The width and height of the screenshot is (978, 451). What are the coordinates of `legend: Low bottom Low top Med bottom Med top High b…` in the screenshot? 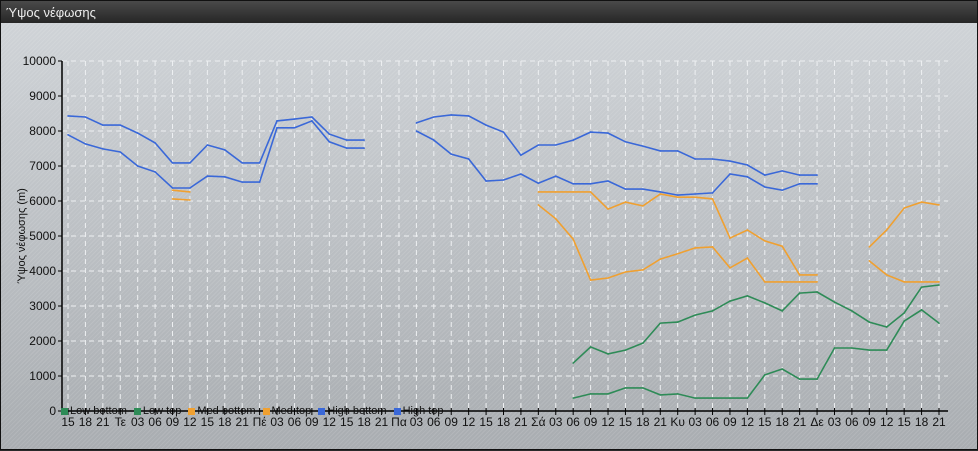 It's located at (252, 411).